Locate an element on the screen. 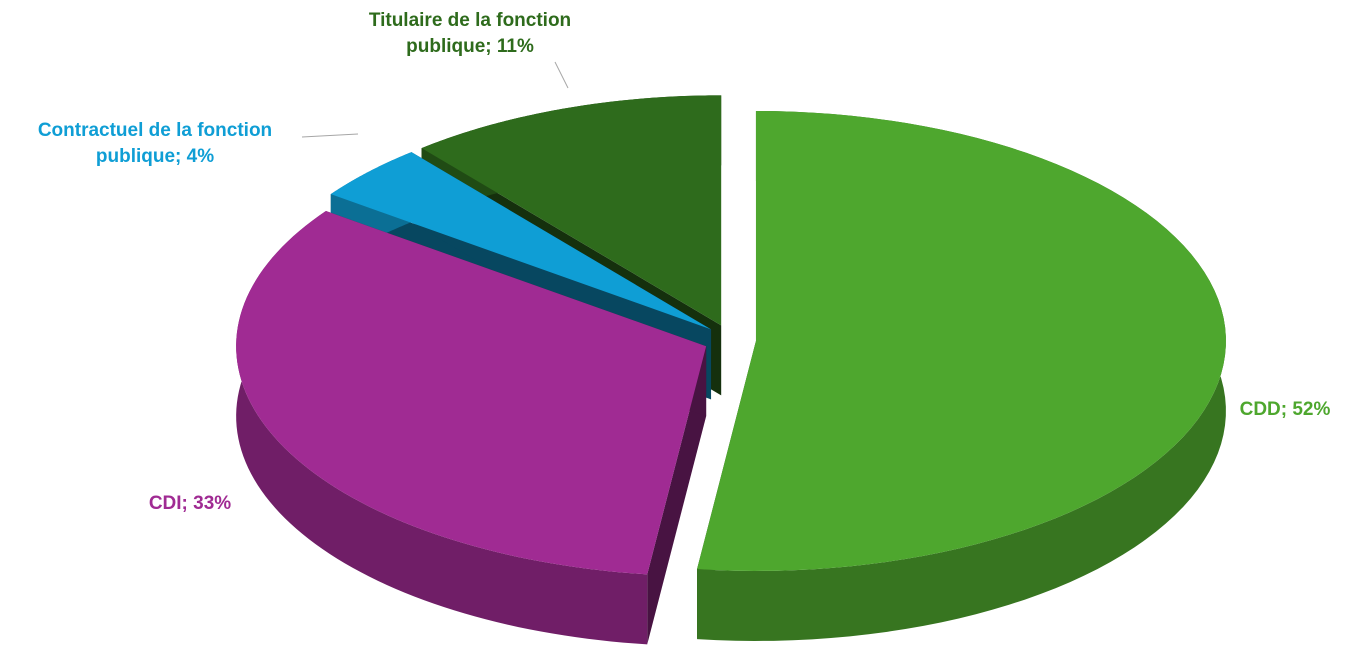 The height and width of the screenshot is (656, 1351). slice-cut-face is located at coordinates (677, 495).